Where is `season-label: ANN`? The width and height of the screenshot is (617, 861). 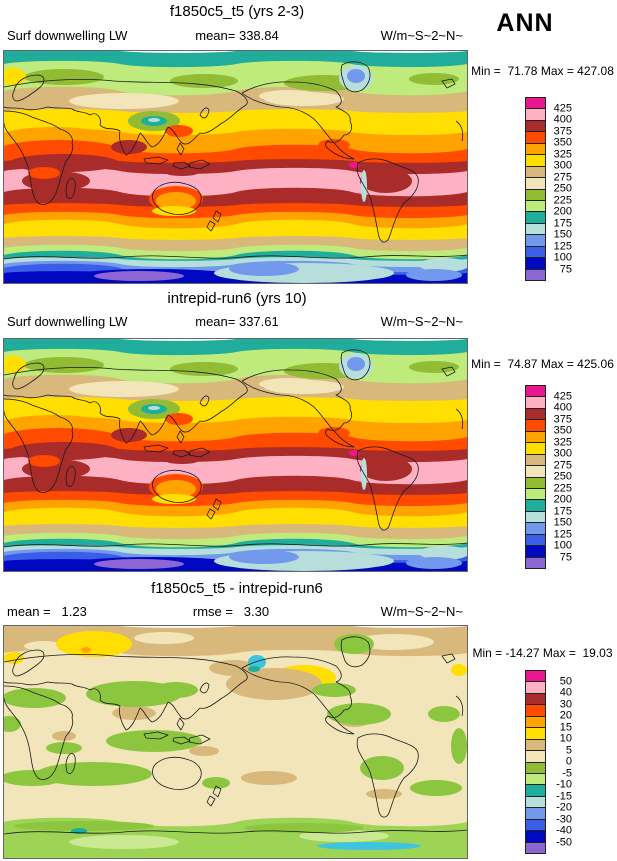 season-label: ANN is located at coordinates (525, 23).